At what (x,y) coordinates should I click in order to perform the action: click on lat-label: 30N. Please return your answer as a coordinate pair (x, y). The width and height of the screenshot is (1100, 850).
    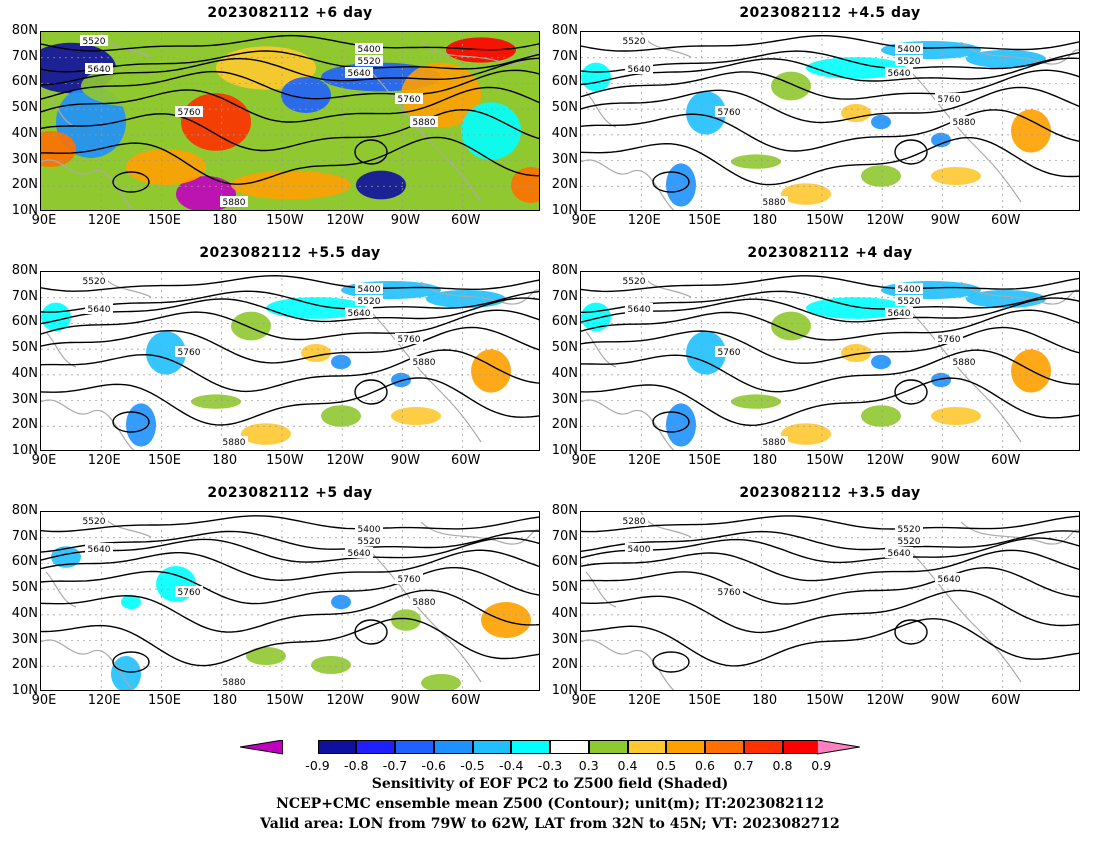
    Looking at the image, I should click on (24, 639).